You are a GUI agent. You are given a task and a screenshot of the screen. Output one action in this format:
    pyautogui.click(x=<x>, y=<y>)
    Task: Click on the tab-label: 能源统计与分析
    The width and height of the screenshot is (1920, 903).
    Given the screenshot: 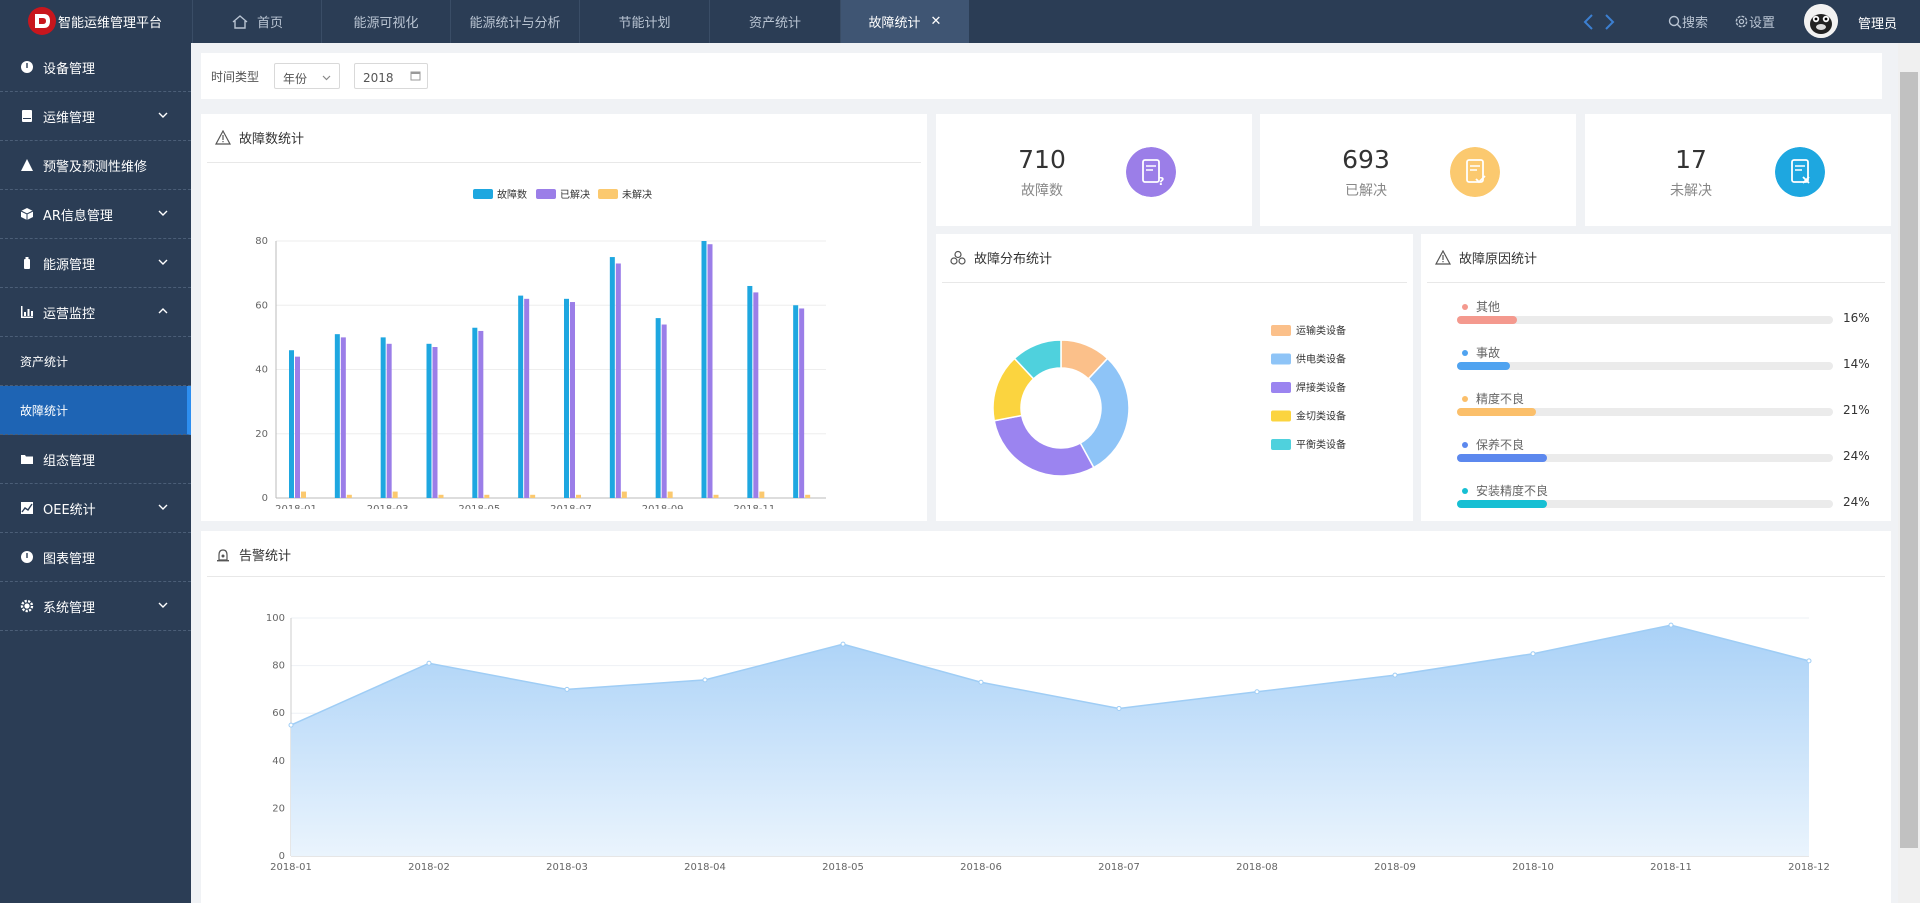 What is the action you would take?
    pyautogui.click(x=515, y=23)
    